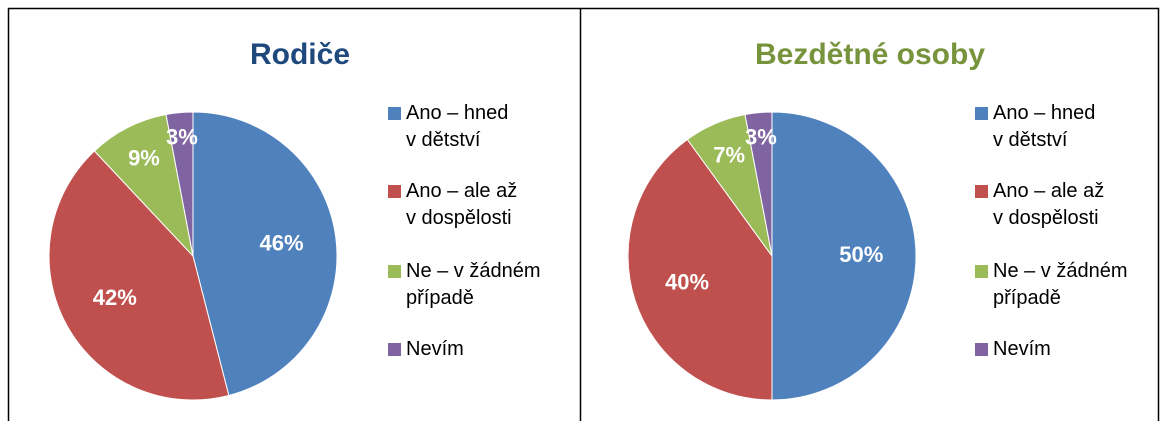  Describe the element at coordinates (870, 54) in the screenshot. I see `chart-title: Bezdětné osoby` at that location.